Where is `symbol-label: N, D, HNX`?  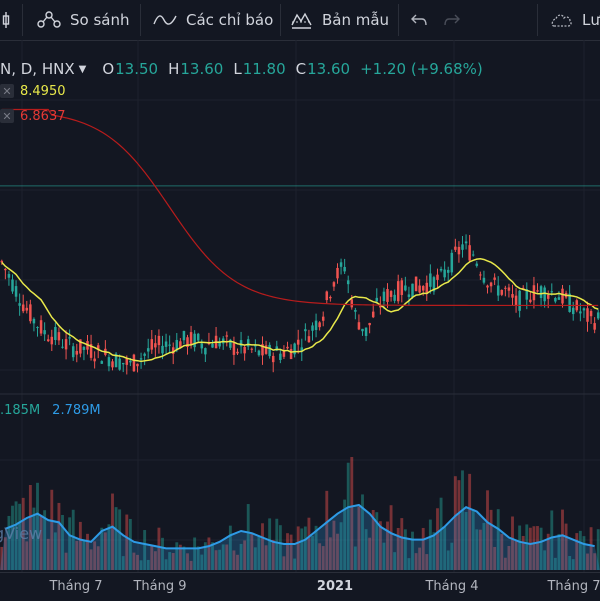
symbol-label: N, D, HNX is located at coordinates (37, 69).